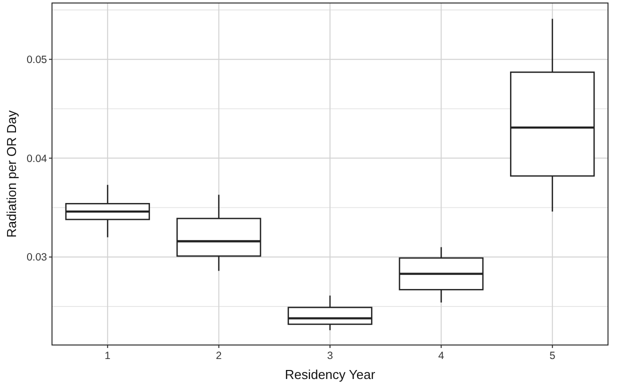 This screenshot has height=385, width=620. Describe the element at coordinates (552, 356) in the screenshot. I see `x-tick-label: 5` at that location.